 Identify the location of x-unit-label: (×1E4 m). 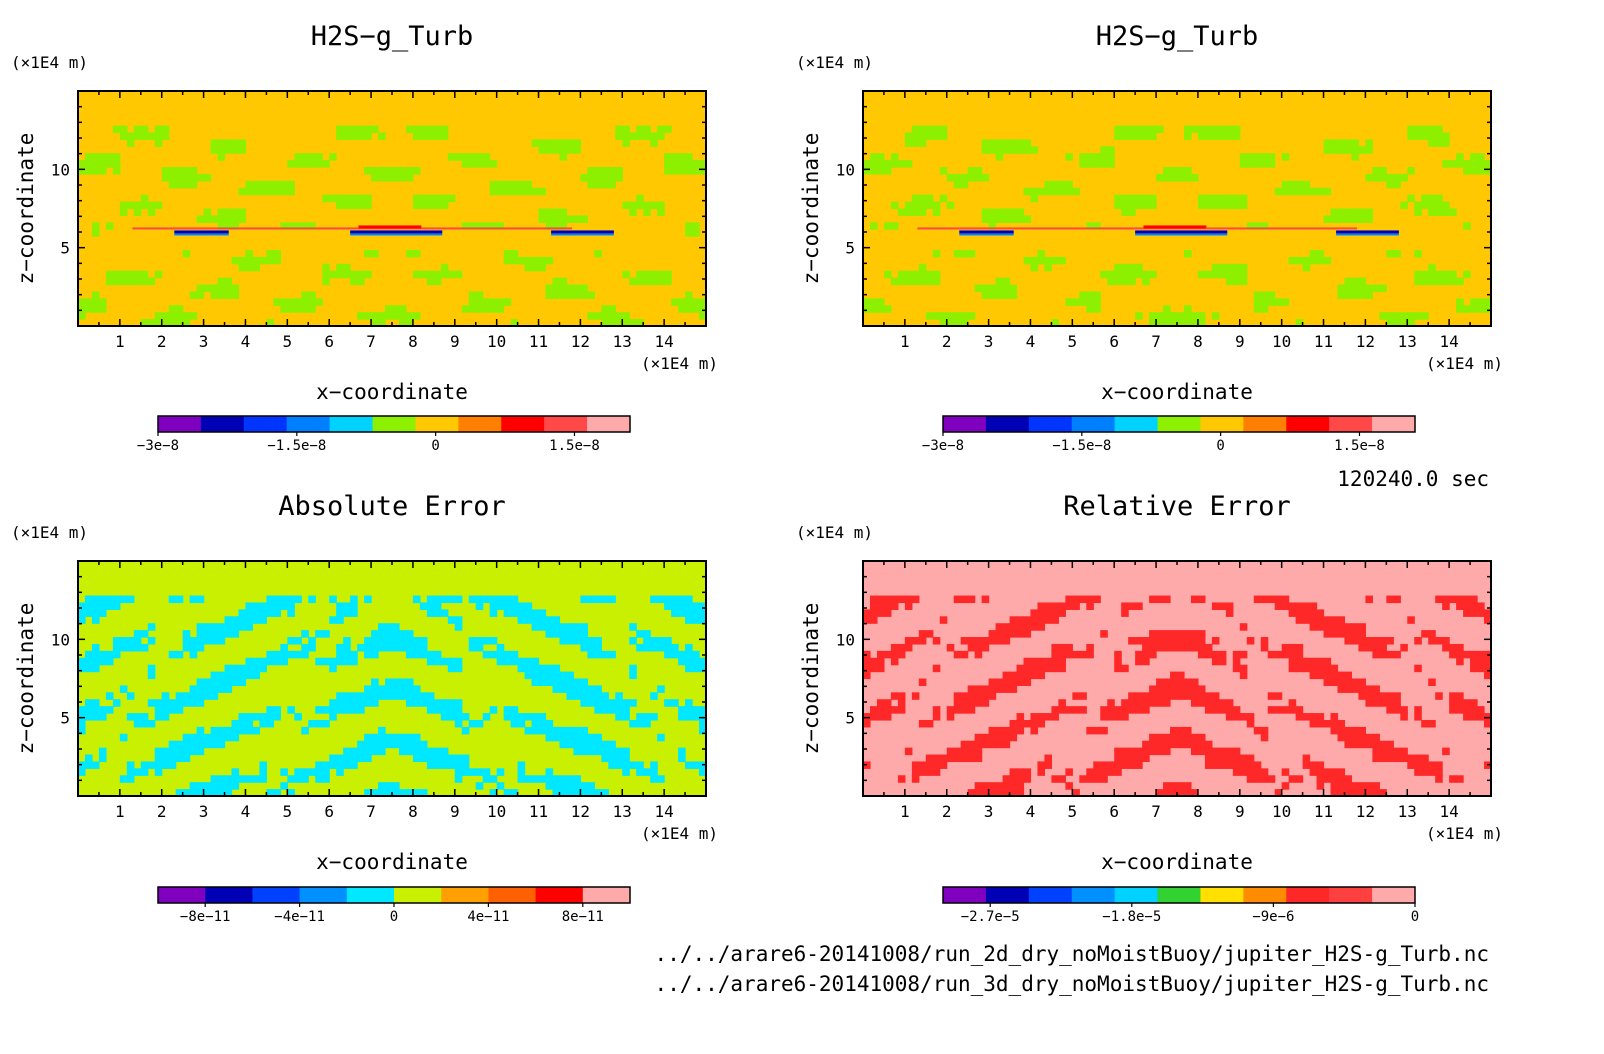
(679, 833).